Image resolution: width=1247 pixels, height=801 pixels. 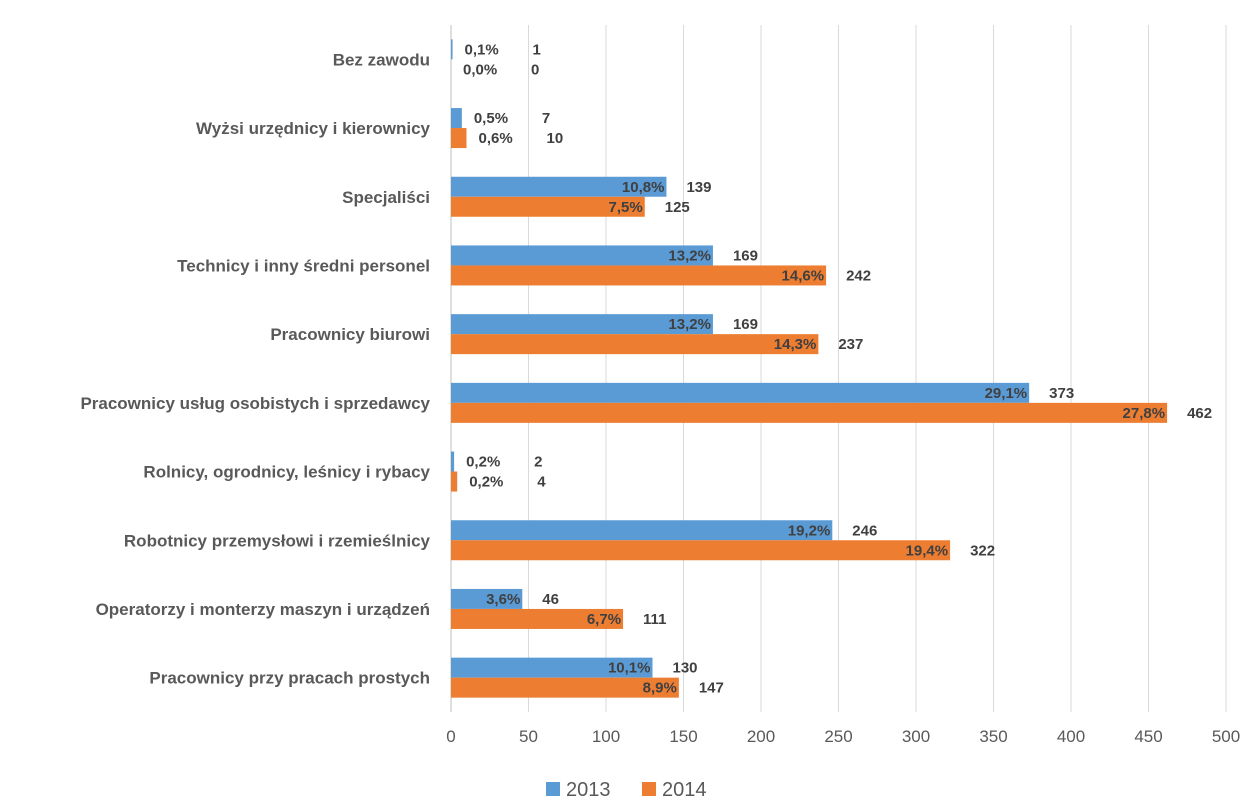 What do you see at coordinates (993, 736) in the screenshot?
I see `x-tick-label: 350` at bounding box center [993, 736].